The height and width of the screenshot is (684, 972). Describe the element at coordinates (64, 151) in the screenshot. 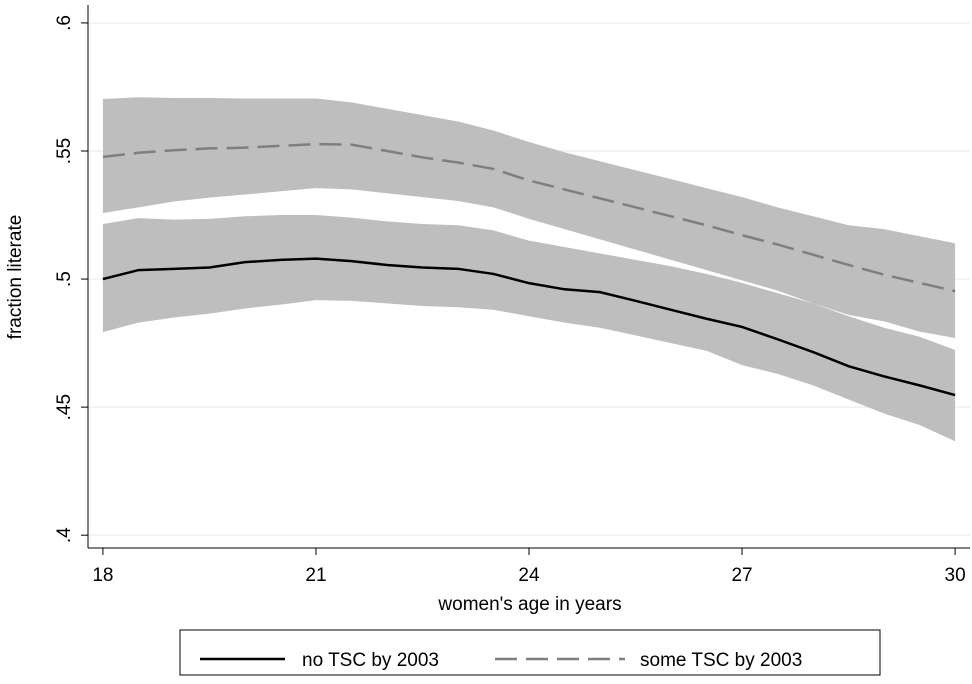

I see `y-tick-label: .55` at that location.